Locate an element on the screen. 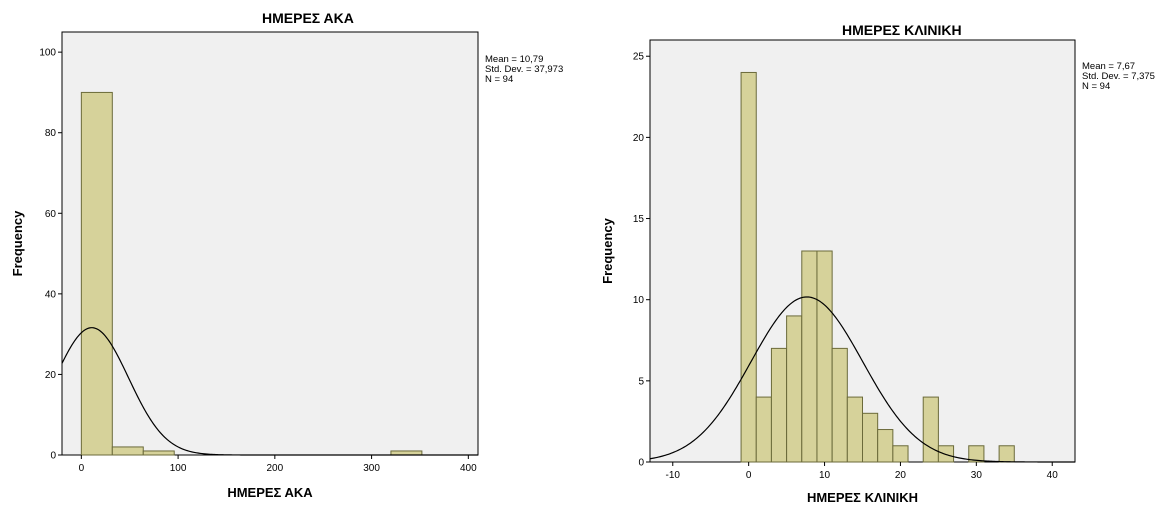  y-tick-label: 60 is located at coordinates (51, 214).